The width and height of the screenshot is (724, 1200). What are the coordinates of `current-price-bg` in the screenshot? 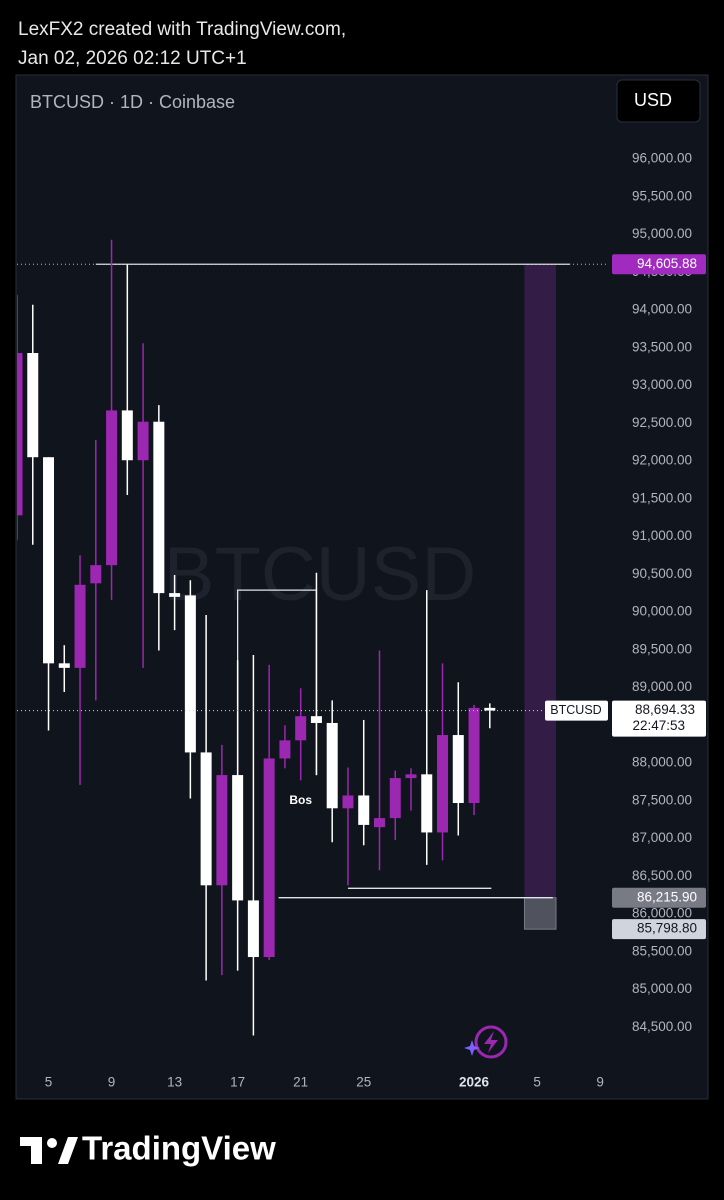 It's located at (659, 718).